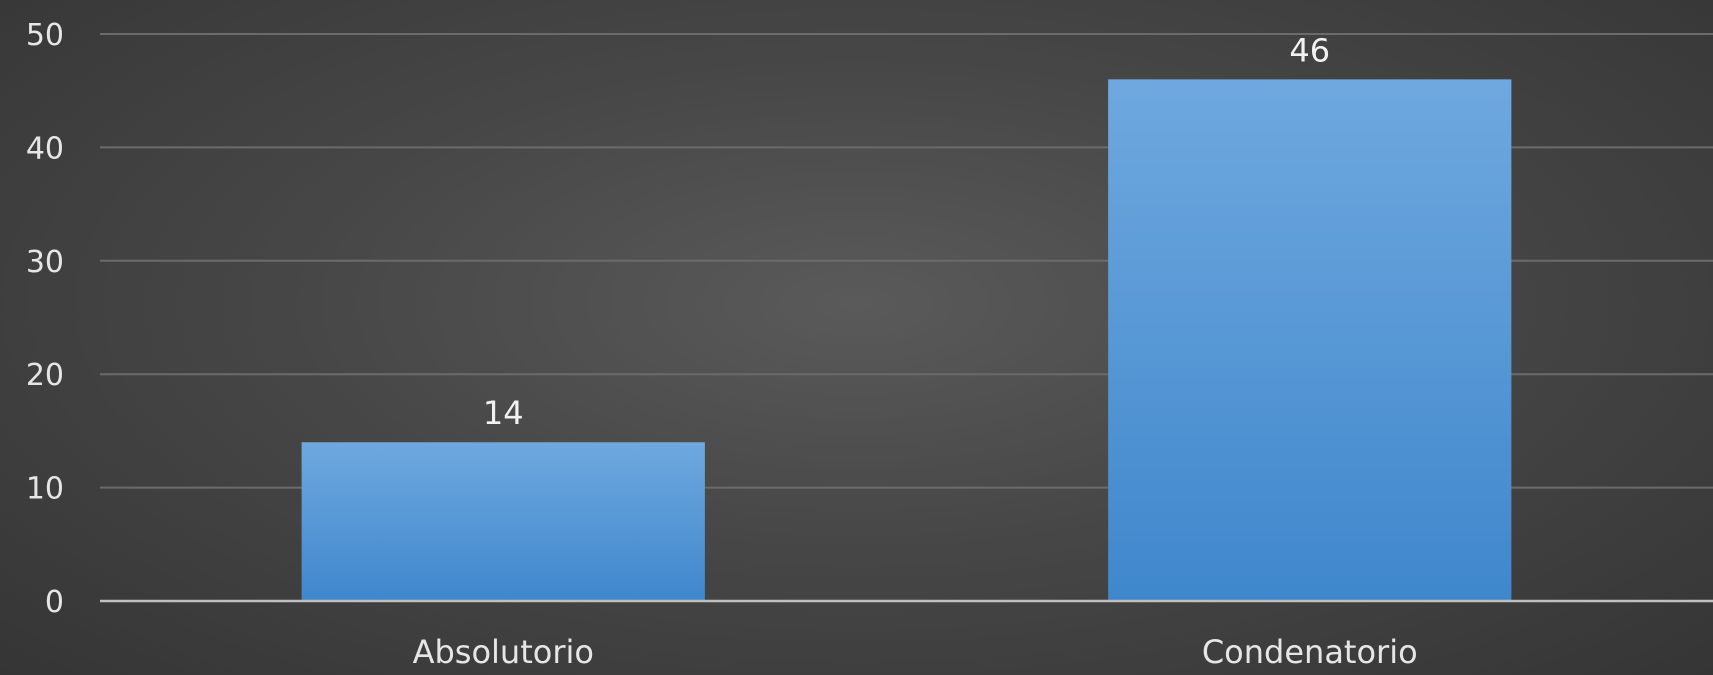 This screenshot has width=1713, height=675. What do you see at coordinates (1309, 50) in the screenshot?
I see `data-label-condenatorio: 46` at bounding box center [1309, 50].